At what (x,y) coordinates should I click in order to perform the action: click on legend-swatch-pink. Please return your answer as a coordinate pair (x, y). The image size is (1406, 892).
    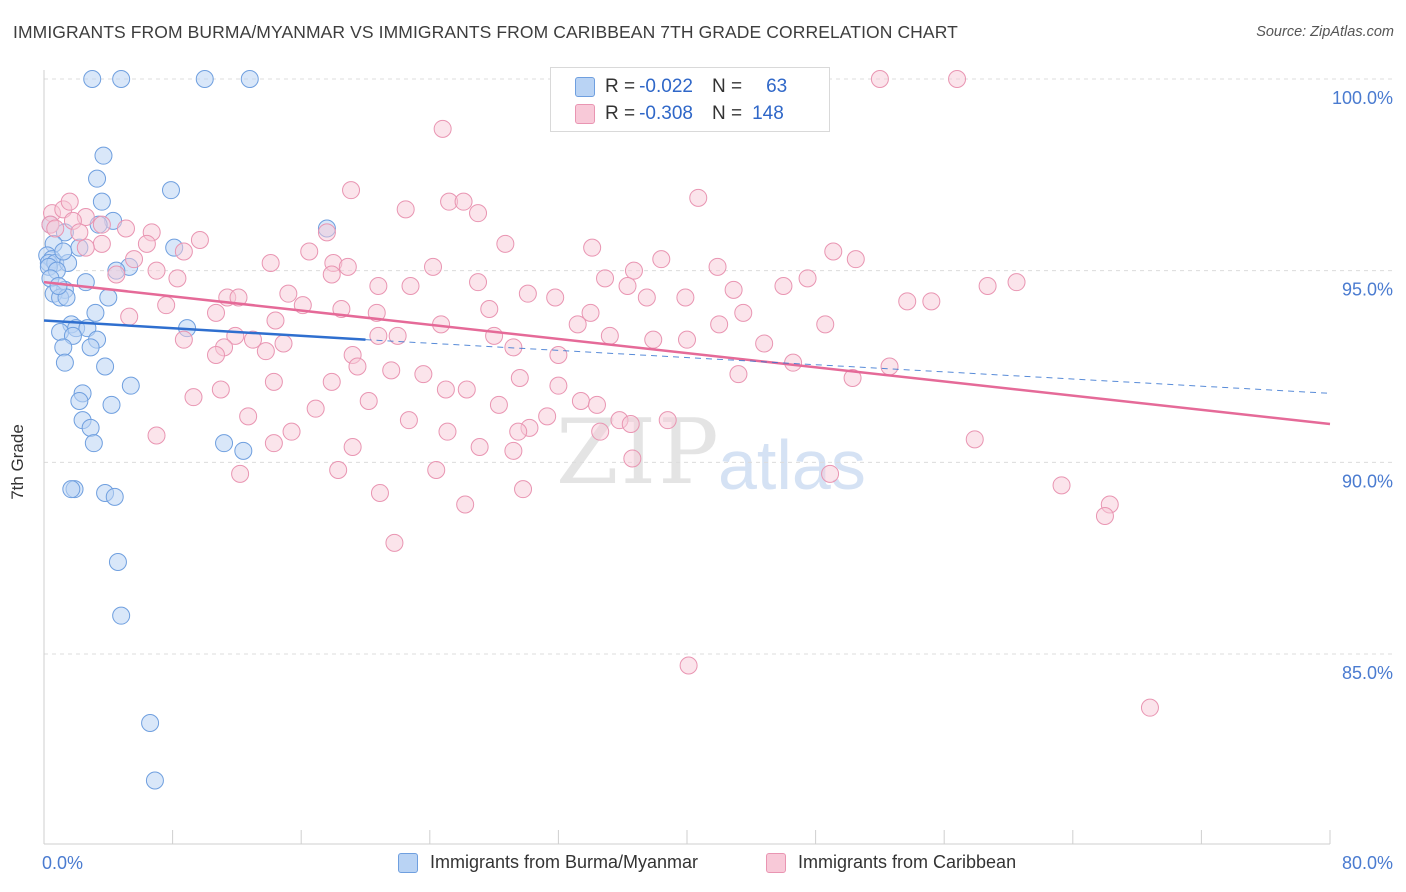
    Looking at the image, I should click on (776, 862).